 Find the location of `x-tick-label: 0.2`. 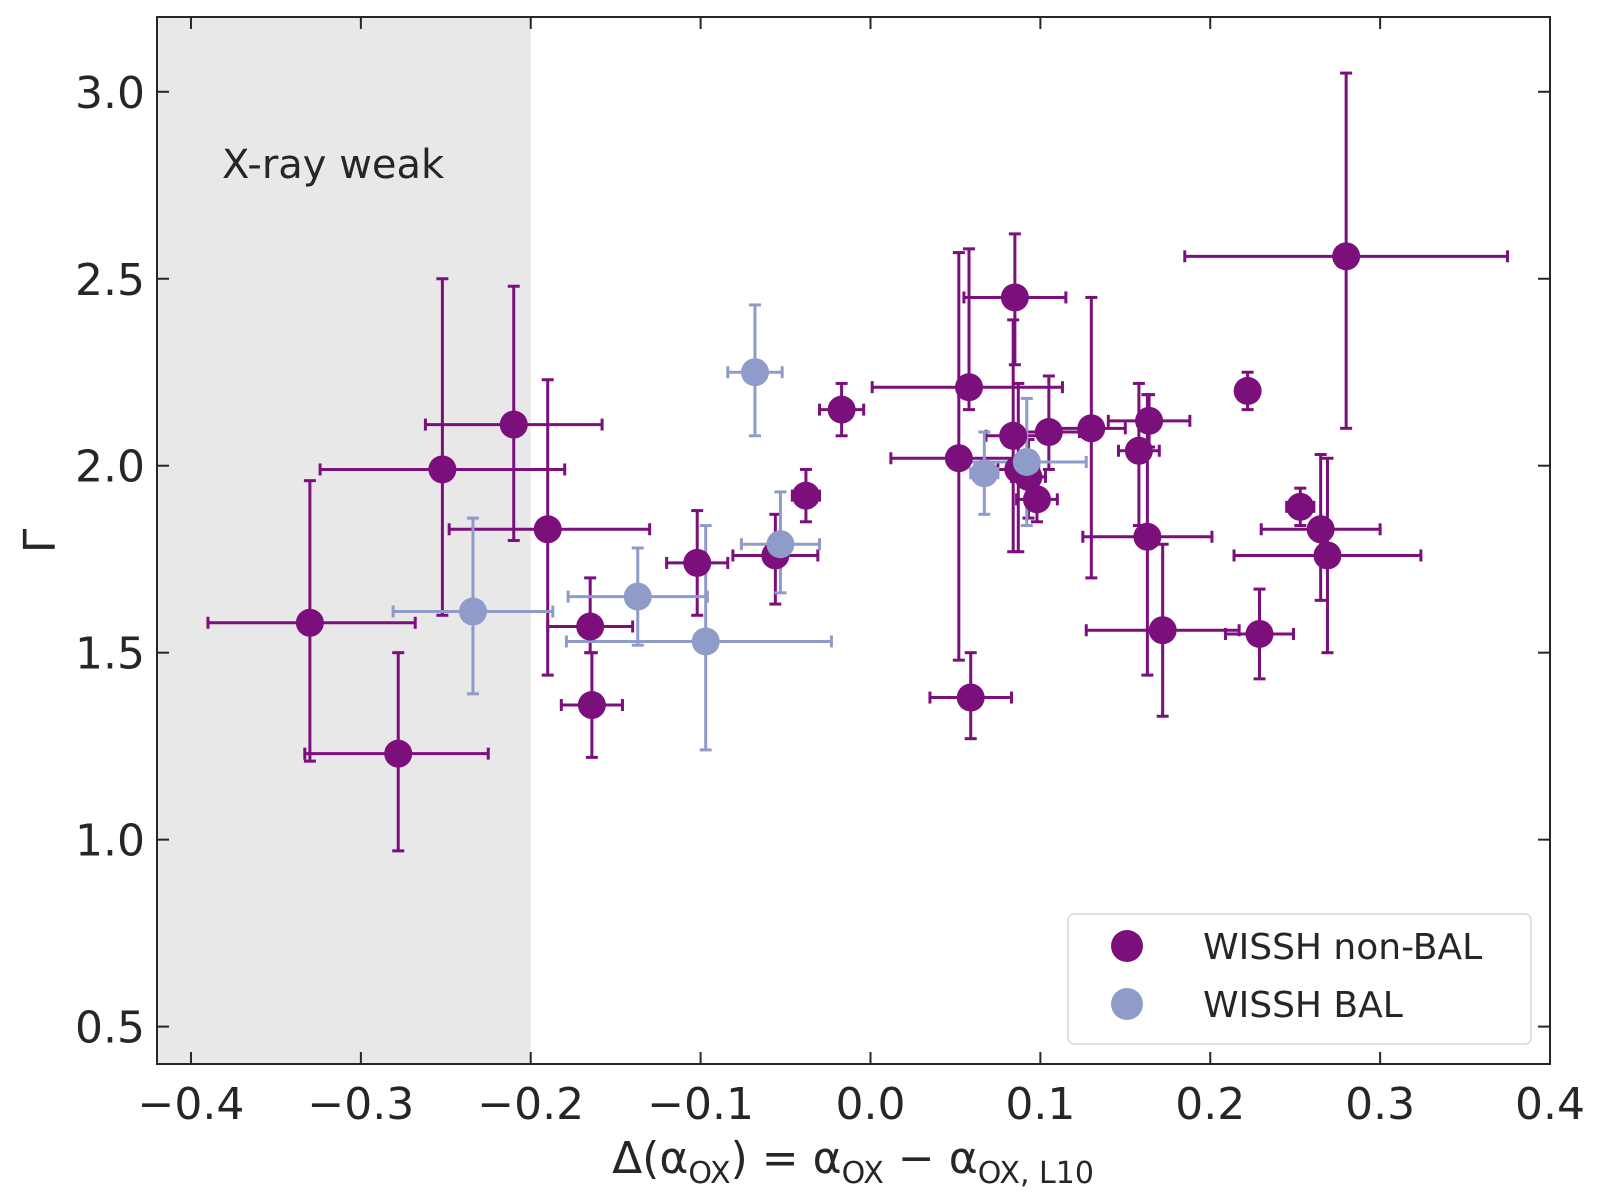

x-tick-label: 0.2 is located at coordinates (1210, 1104).